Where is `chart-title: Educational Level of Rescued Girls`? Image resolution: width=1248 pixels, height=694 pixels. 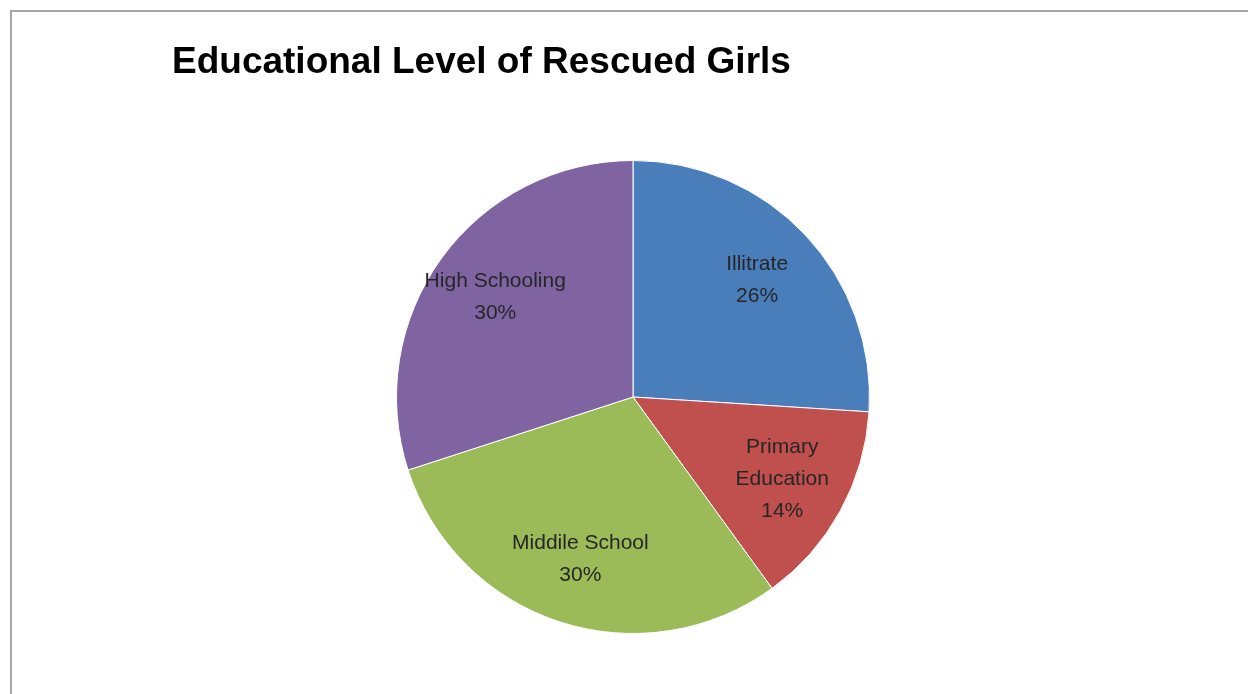
chart-title: Educational Level of Rescued Girls is located at coordinates (481, 61).